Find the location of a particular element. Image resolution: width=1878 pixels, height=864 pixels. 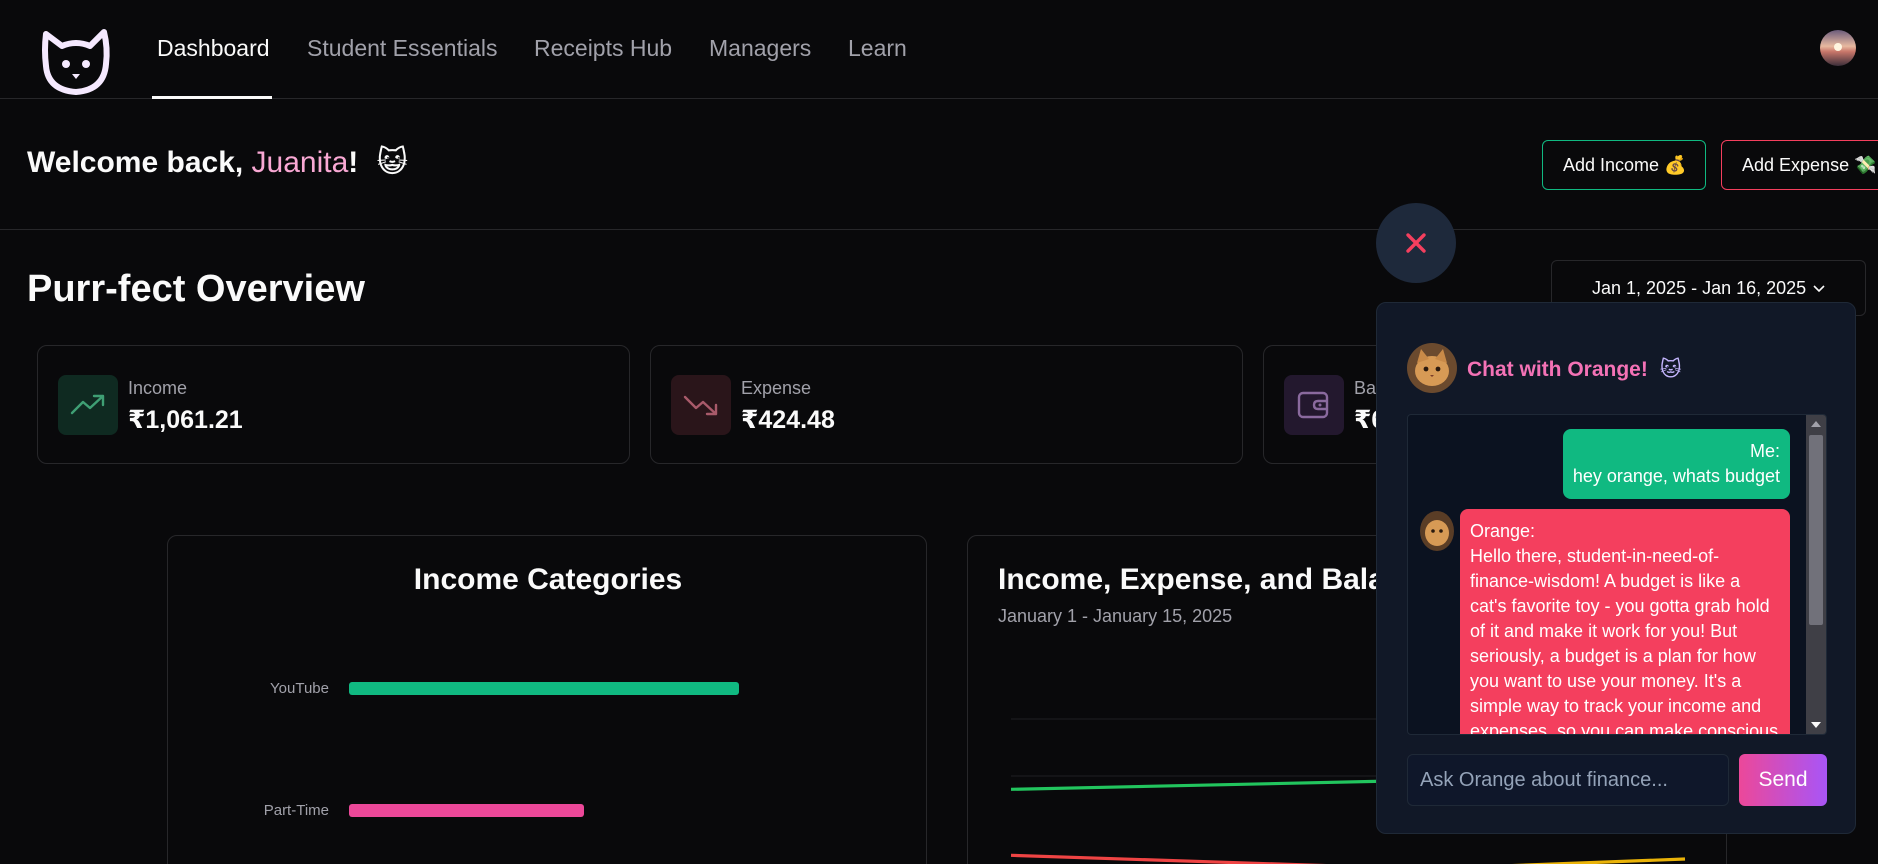

nav-managers: Managers is located at coordinates (760, 48).